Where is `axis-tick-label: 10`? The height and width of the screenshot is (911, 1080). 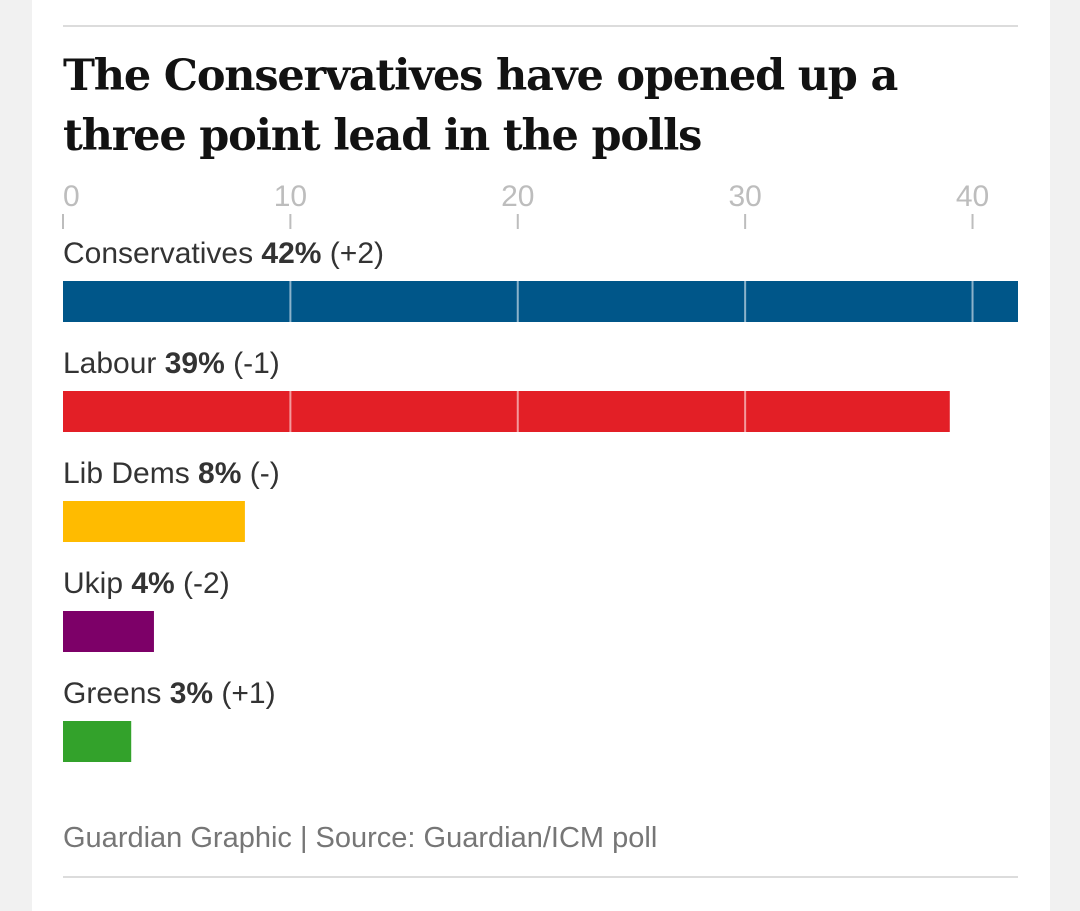 axis-tick-label: 10 is located at coordinates (290, 196).